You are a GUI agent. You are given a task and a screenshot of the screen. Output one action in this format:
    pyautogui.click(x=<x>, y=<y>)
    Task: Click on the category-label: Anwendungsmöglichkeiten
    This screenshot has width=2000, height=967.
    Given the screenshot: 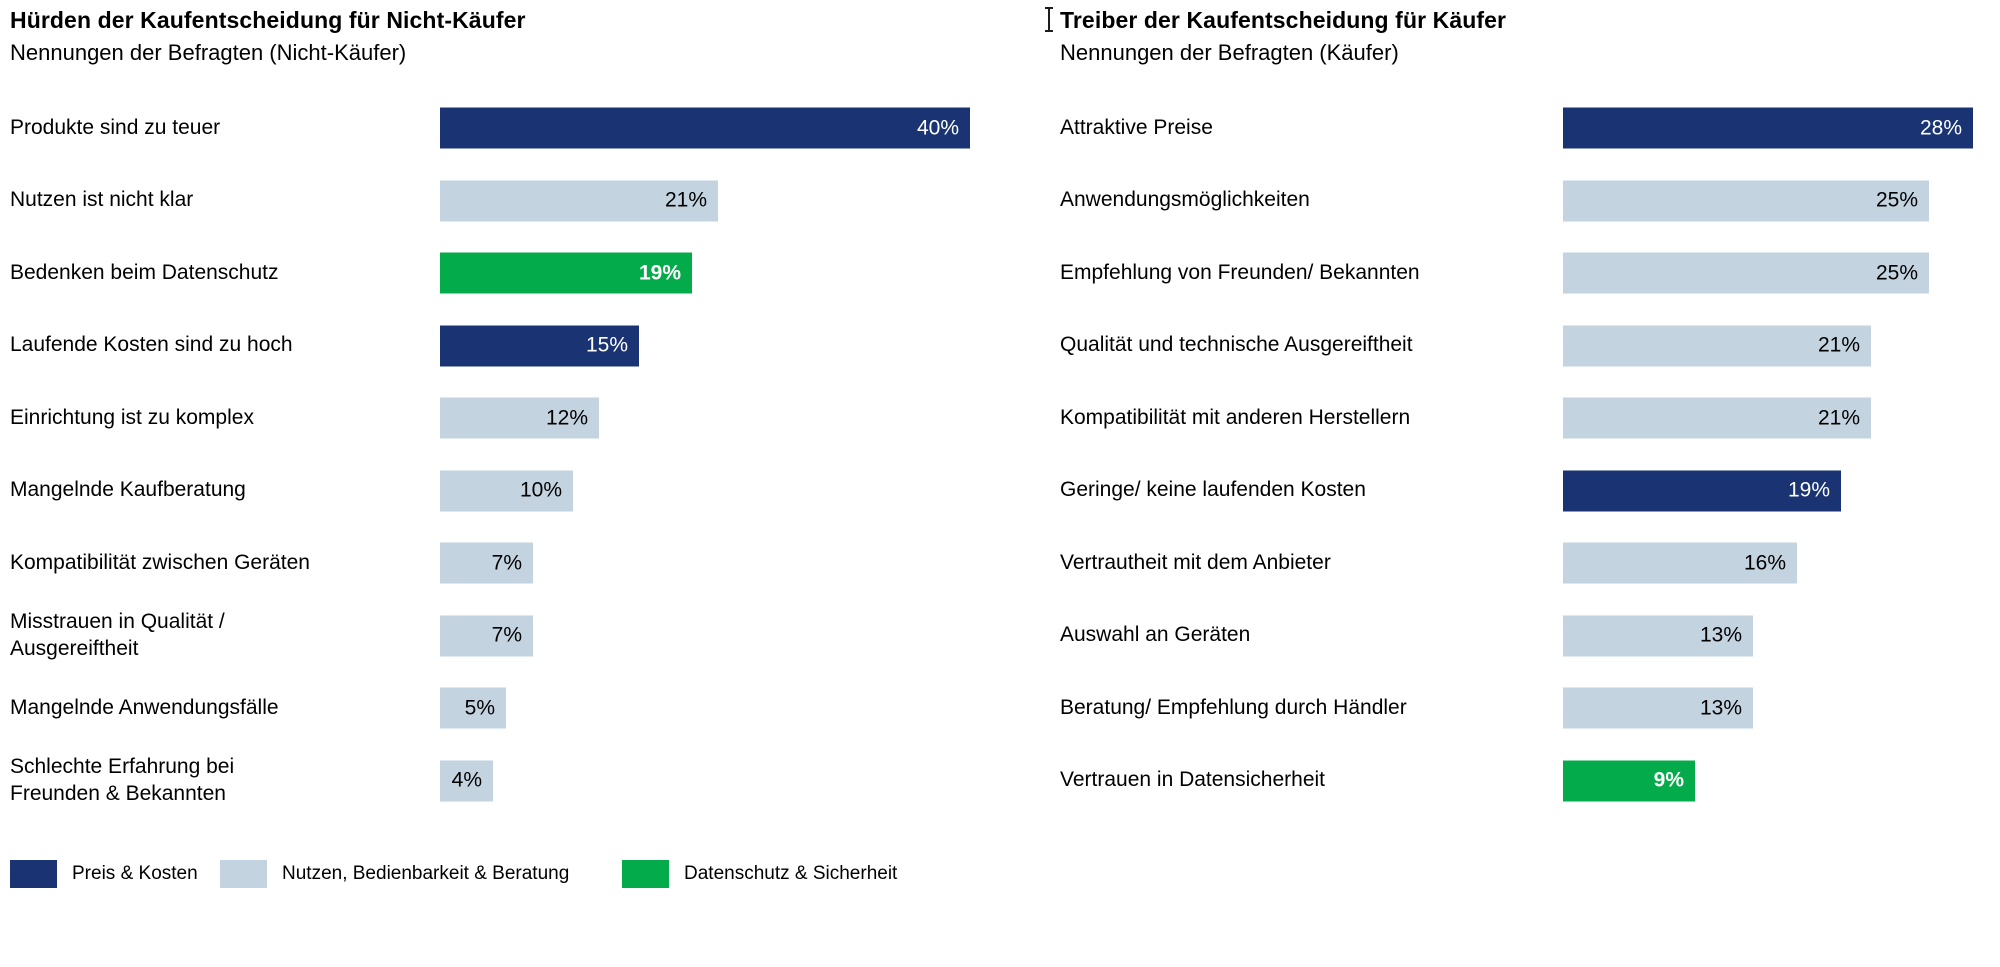 What is the action you would take?
    pyautogui.click(x=1185, y=200)
    